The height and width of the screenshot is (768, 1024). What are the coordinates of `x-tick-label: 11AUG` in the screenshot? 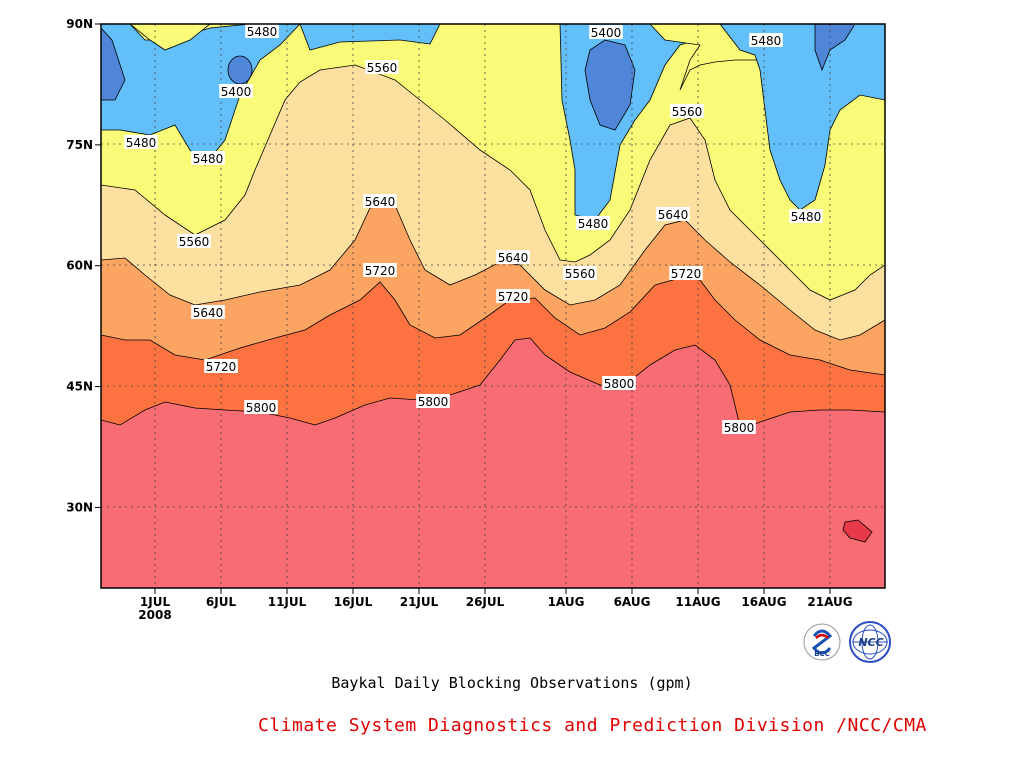 It's located at (697, 602).